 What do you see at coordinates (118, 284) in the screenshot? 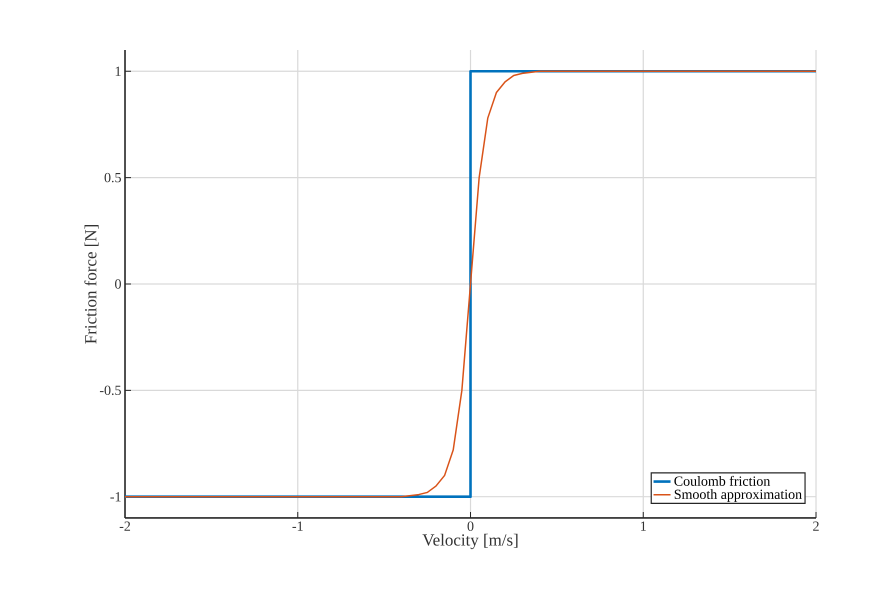
I see `y-tick-label: 0` at bounding box center [118, 284].